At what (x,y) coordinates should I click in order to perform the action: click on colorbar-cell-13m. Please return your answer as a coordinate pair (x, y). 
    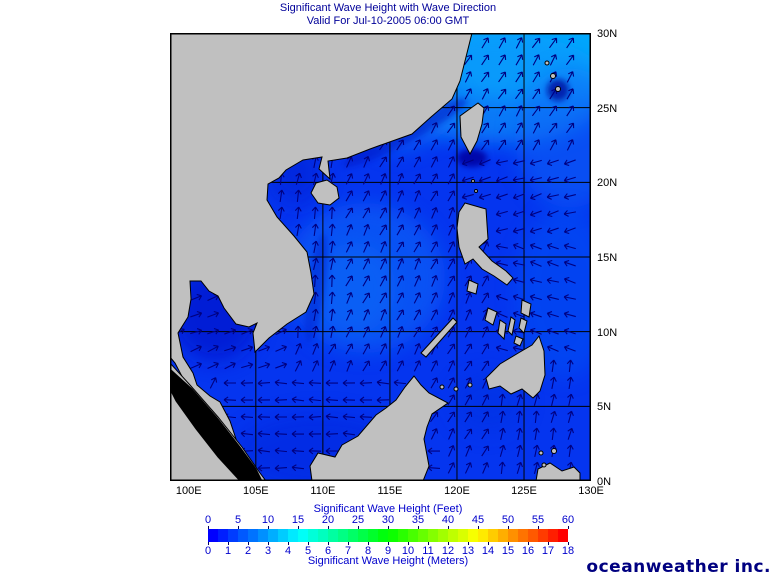
    Looking at the image, I should click on (473, 535).